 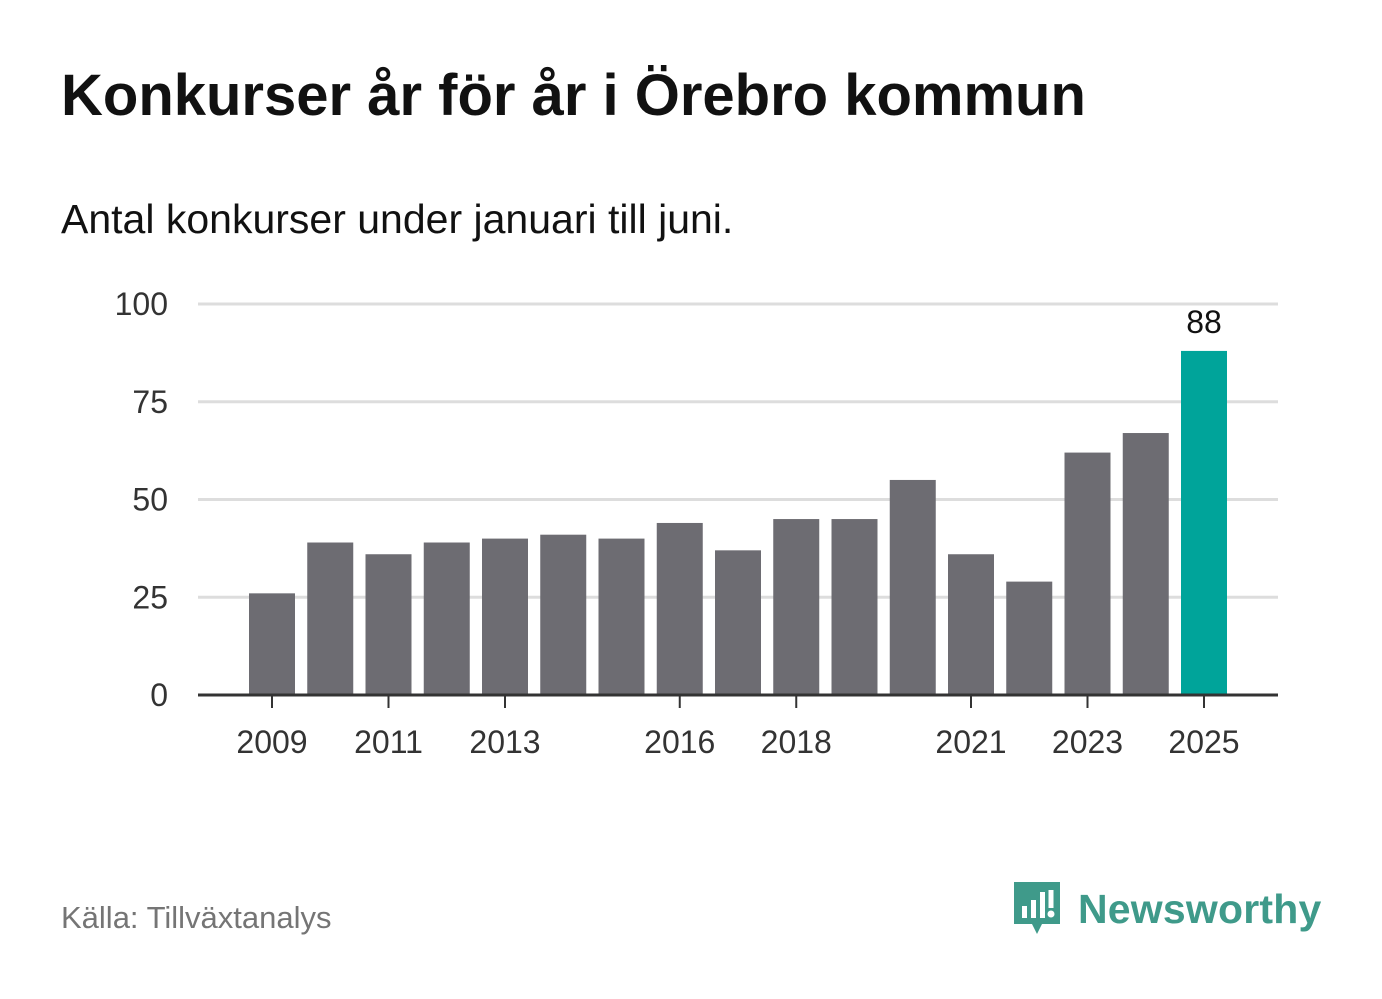 What do you see at coordinates (159, 695) in the screenshot?
I see `y-tick-label: 0` at bounding box center [159, 695].